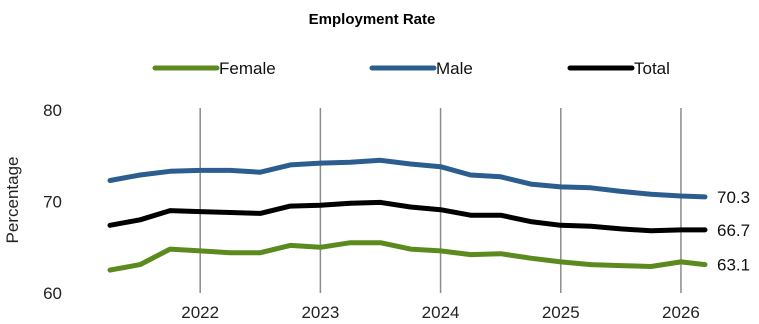  I want to click on chart-title: Employment Rate, so click(372, 19).